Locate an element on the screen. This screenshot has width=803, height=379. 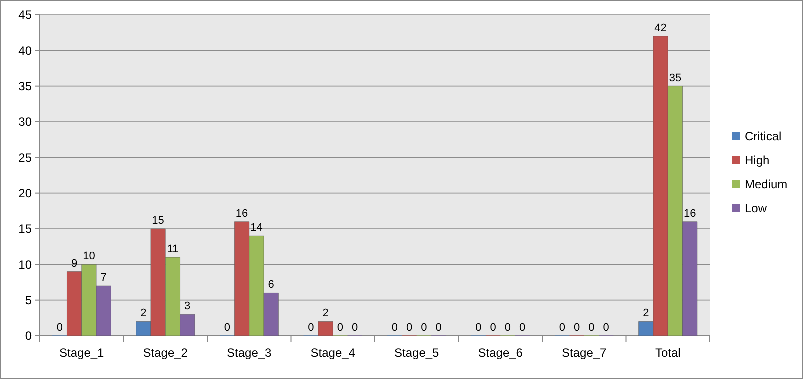
legend-label: Critical is located at coordinates (763, 137).